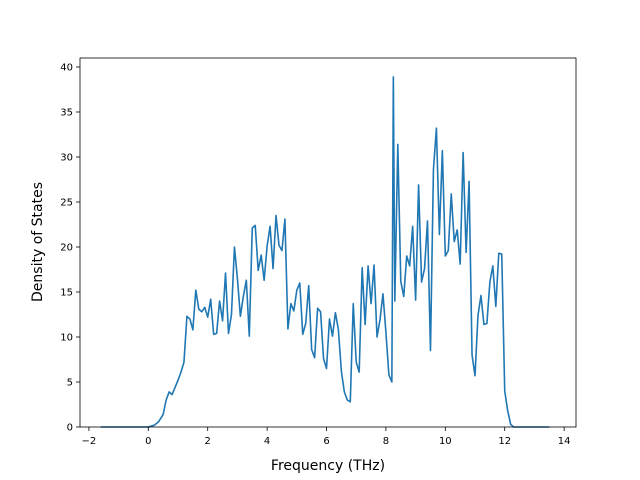  I want to click on x-tick-label: 8, so click(386, 441).